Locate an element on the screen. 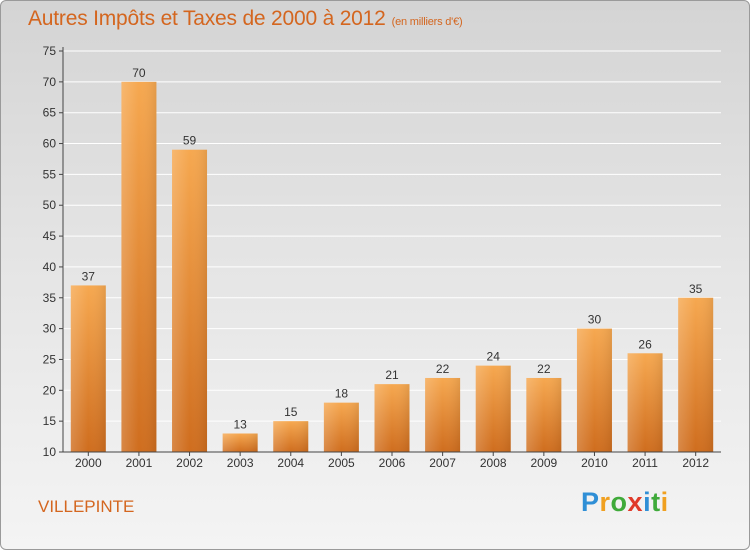 The height and width of the screenshot is (550, 750). y-tick-label: 30 is located at coordinates (50, 329).